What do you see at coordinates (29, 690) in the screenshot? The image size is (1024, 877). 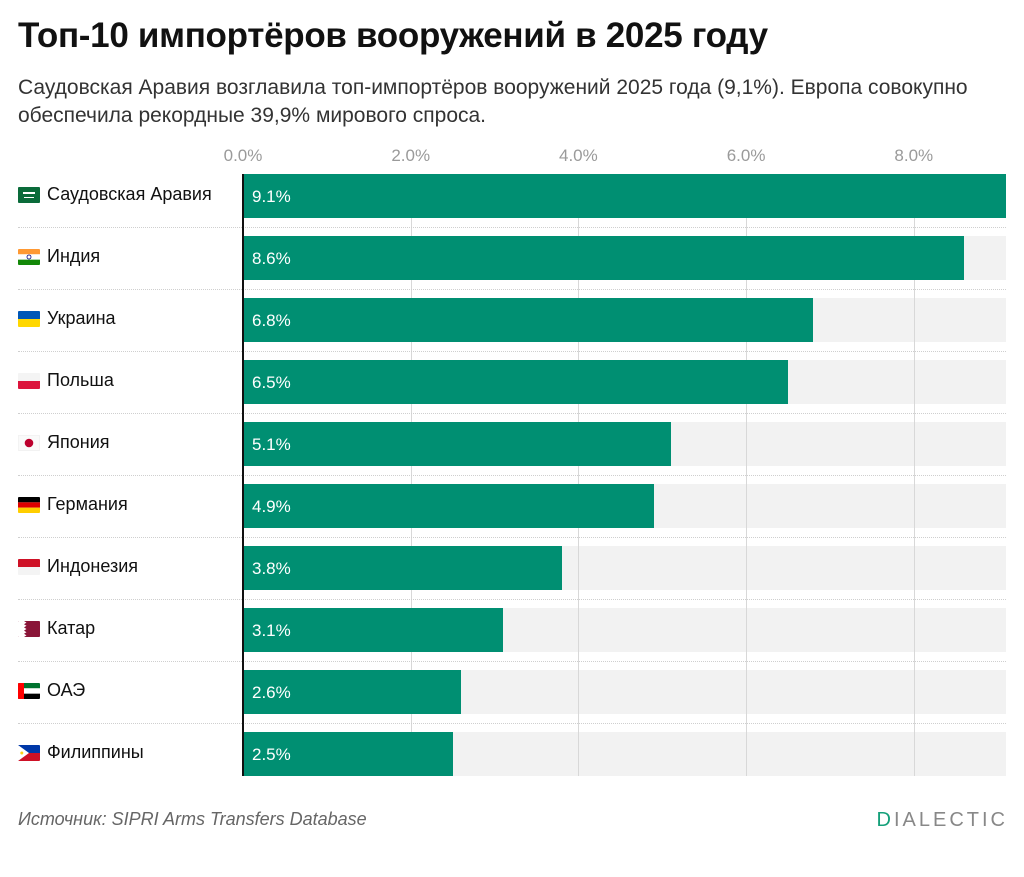 I see `uae-flag-icon` at bounding box center [29, 690].